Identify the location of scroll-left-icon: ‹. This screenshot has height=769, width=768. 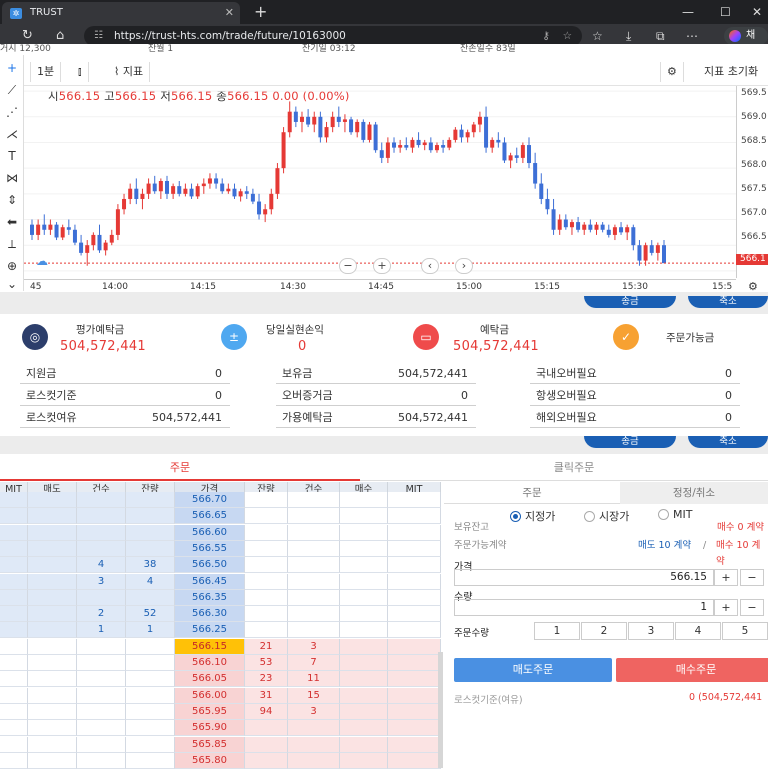
(430, 266).